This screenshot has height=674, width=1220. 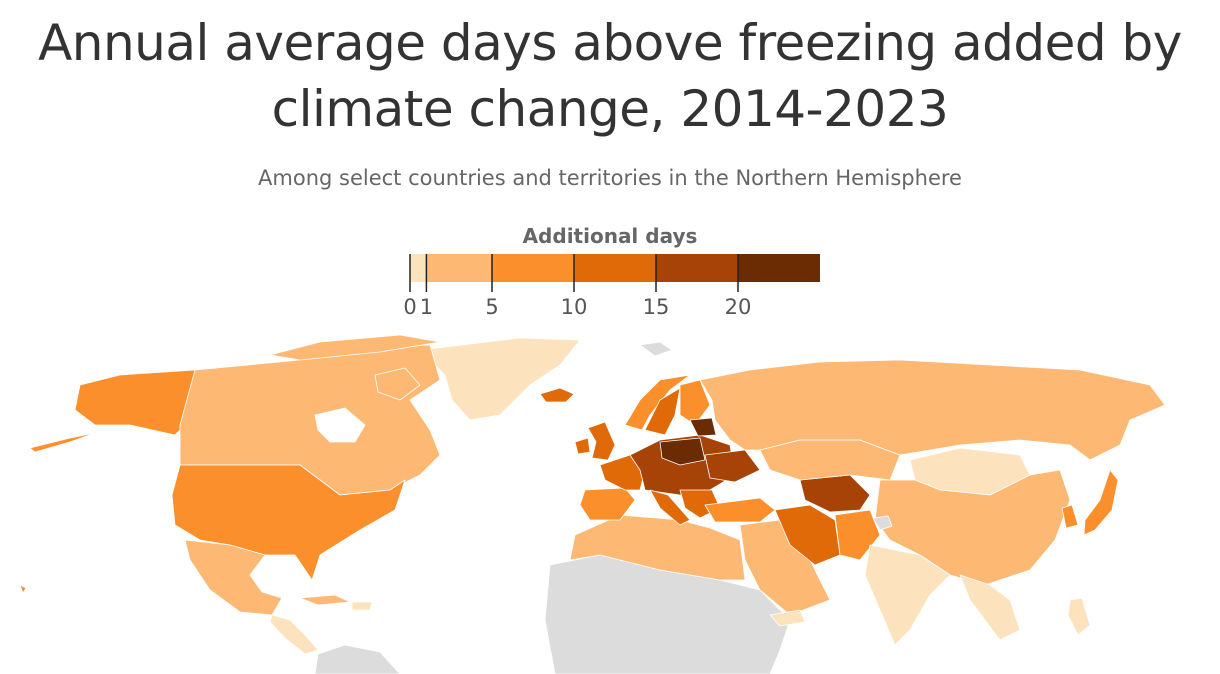 What do you see at coordinates (582, 446) in the screenshot?
I see `region-ireland` at bounding box center [582, 446].